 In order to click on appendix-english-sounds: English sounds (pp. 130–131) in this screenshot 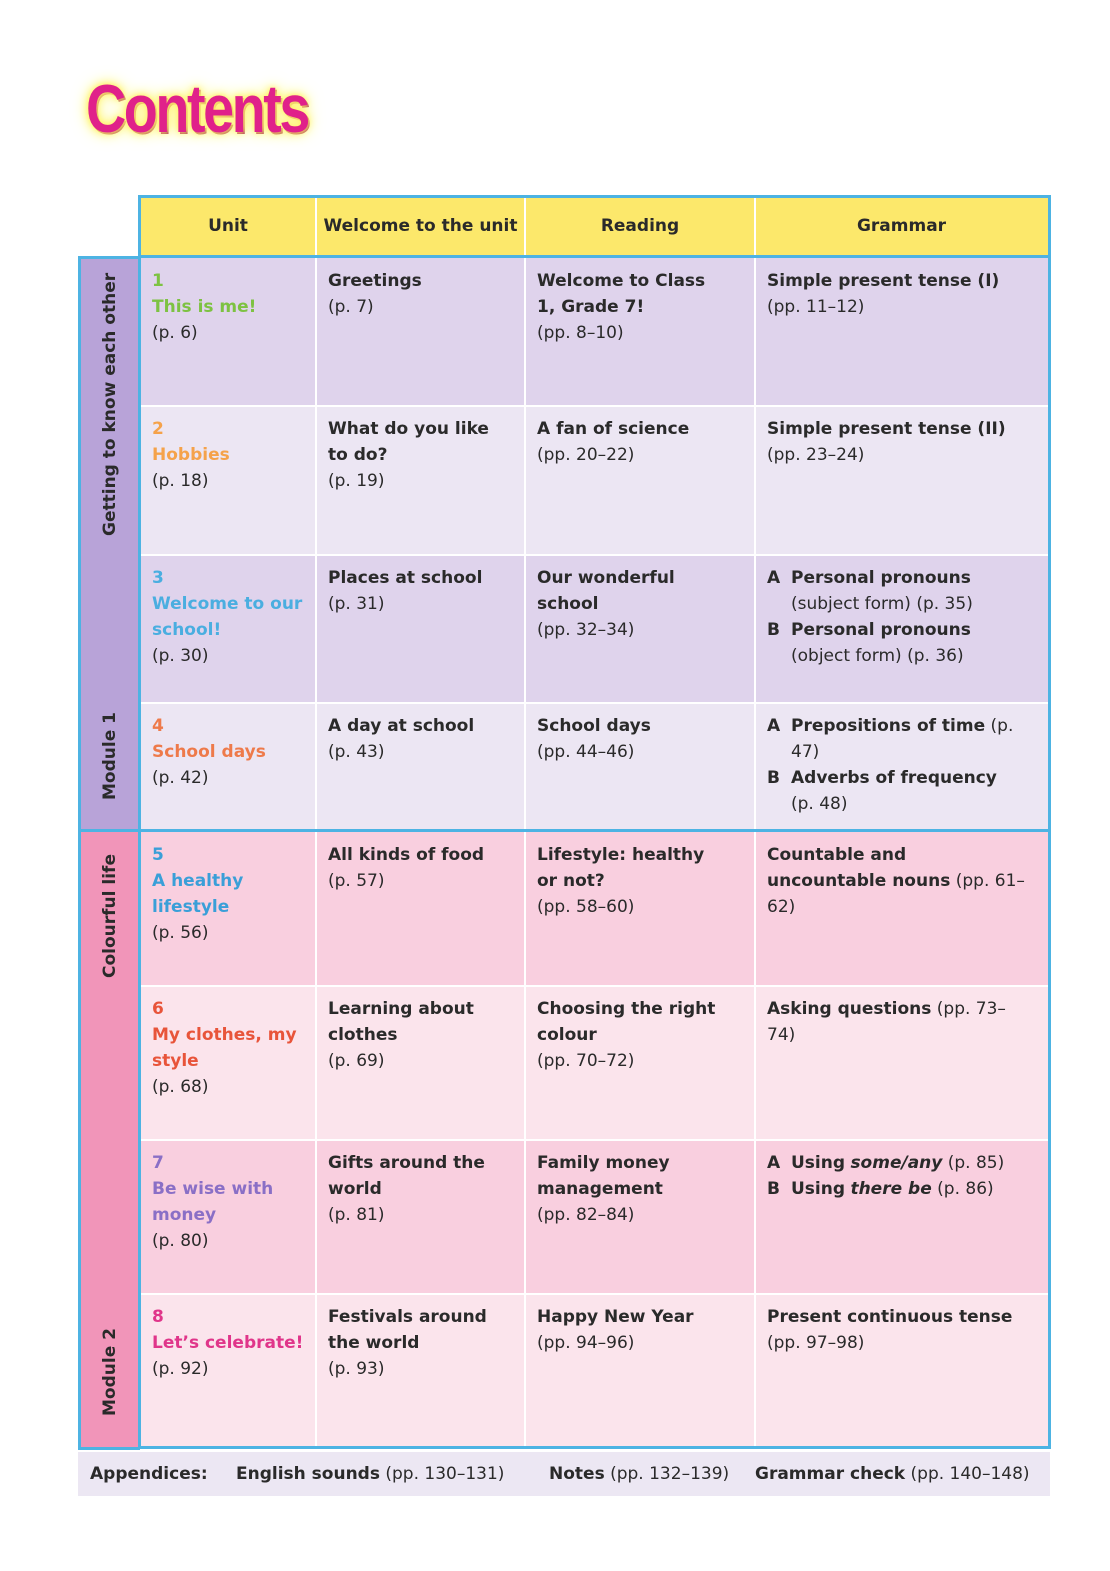, I will do `click(370, 1474)`.